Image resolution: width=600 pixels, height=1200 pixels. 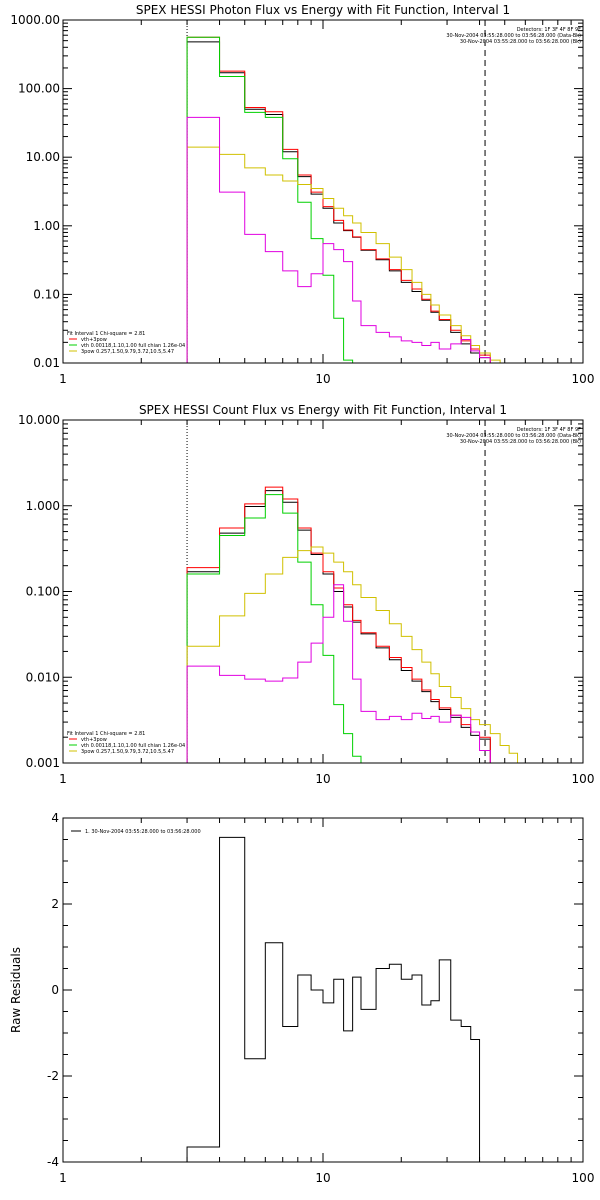 I want to click on y-tick-label: 0.100, so click(x=43, y=592).